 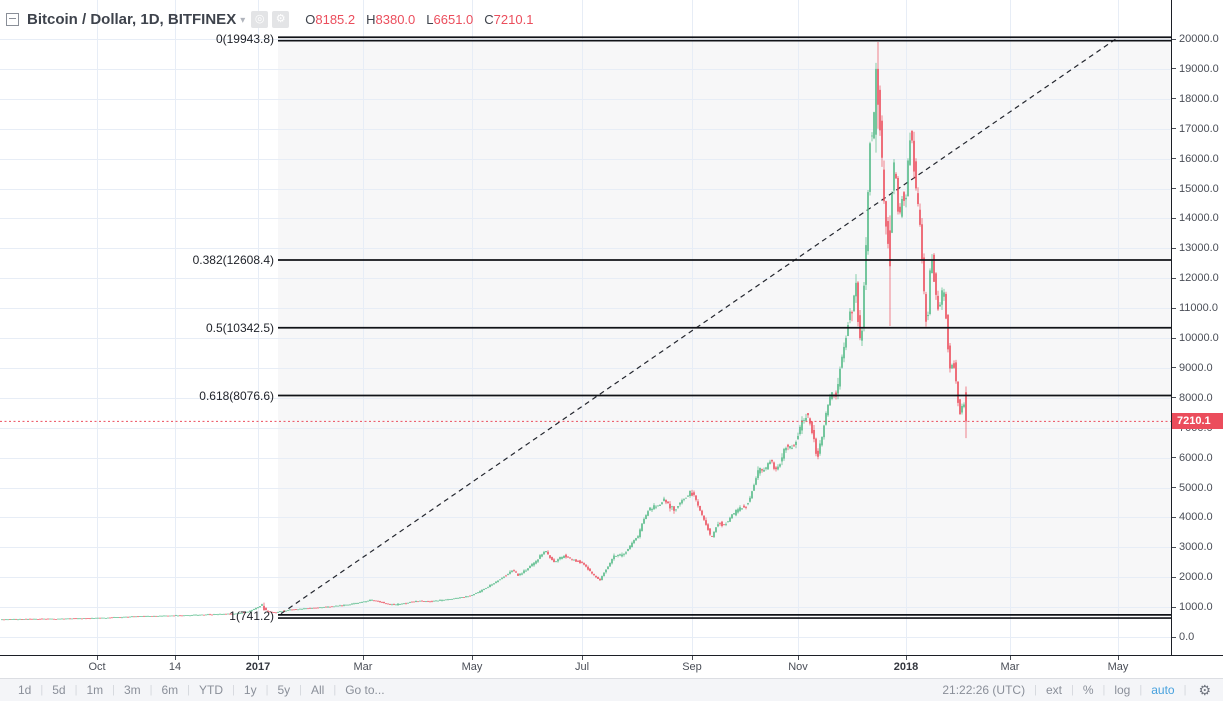 I want to click on time-axis-label: May, so click(x=472, y=667).